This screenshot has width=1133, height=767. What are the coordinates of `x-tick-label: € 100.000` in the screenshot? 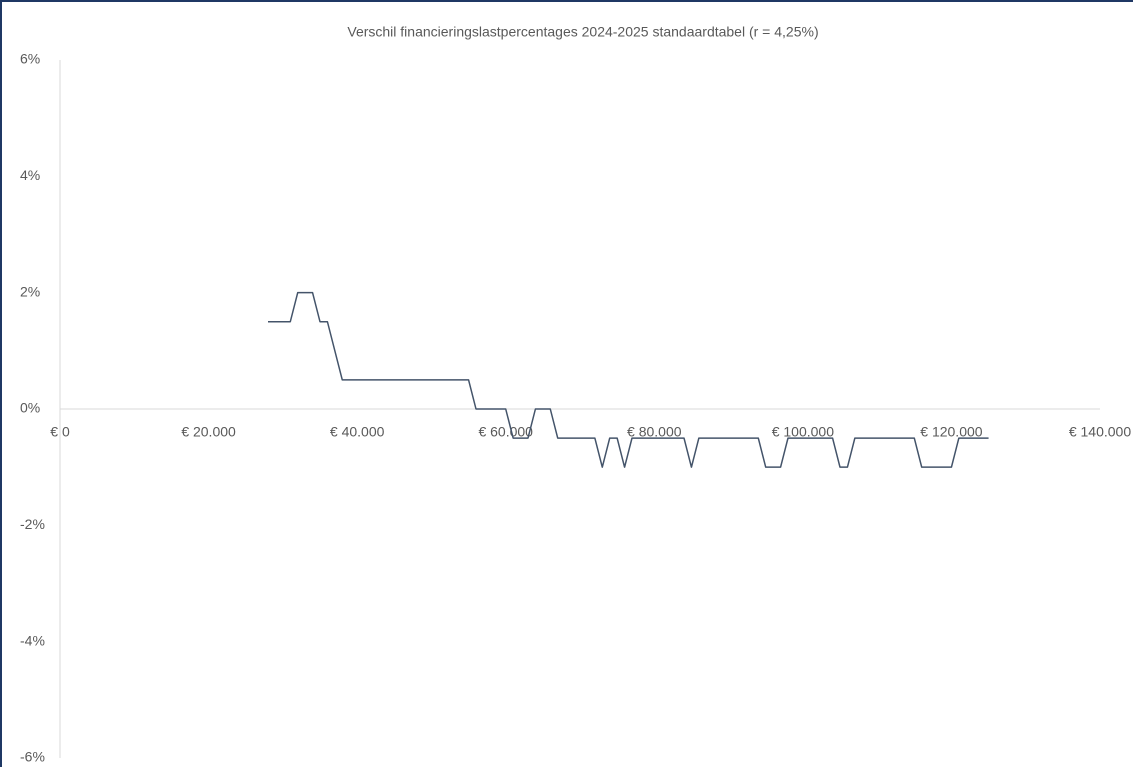 It's located at (803, 432).